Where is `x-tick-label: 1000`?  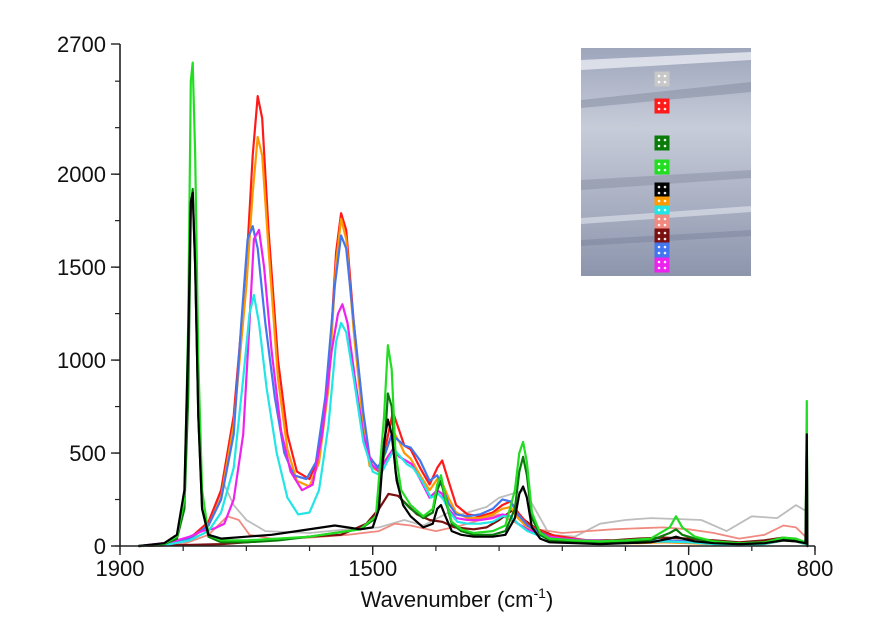
x-tick-label: 1000 is located at coordinates (688, 568).